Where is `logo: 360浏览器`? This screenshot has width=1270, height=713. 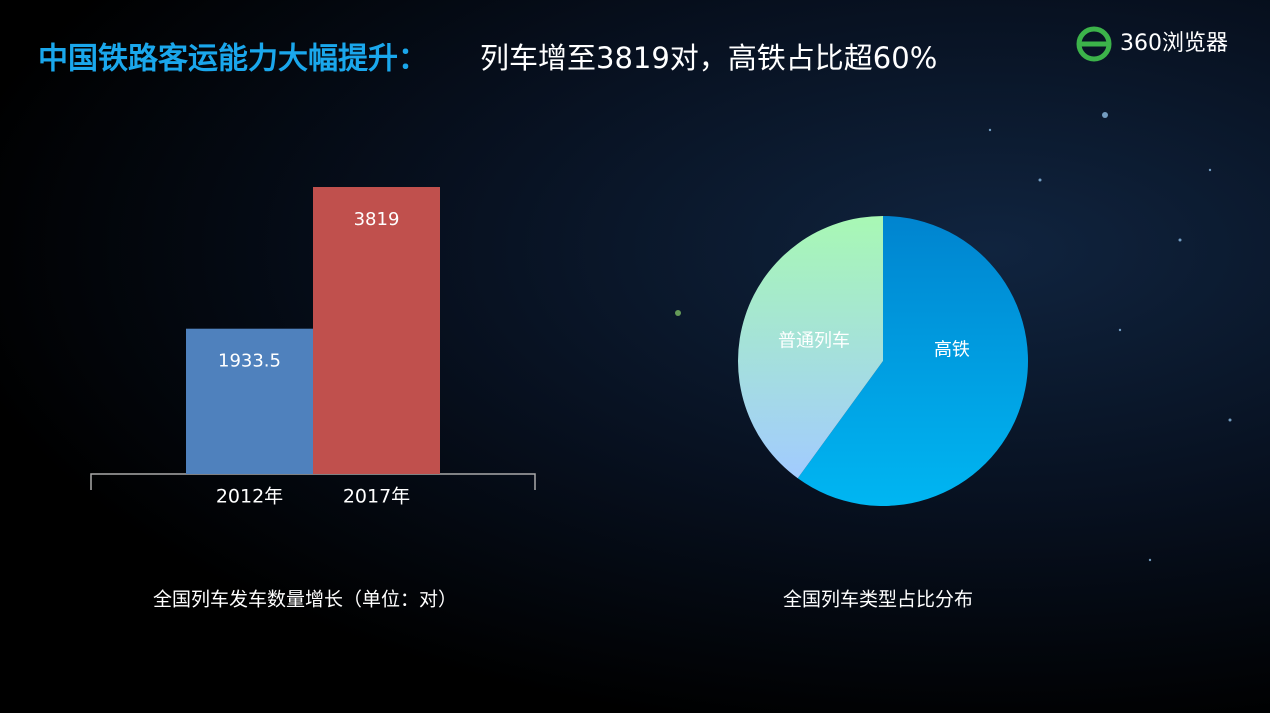
logo: 360浏览器 is located at coordinates (1152, 44).